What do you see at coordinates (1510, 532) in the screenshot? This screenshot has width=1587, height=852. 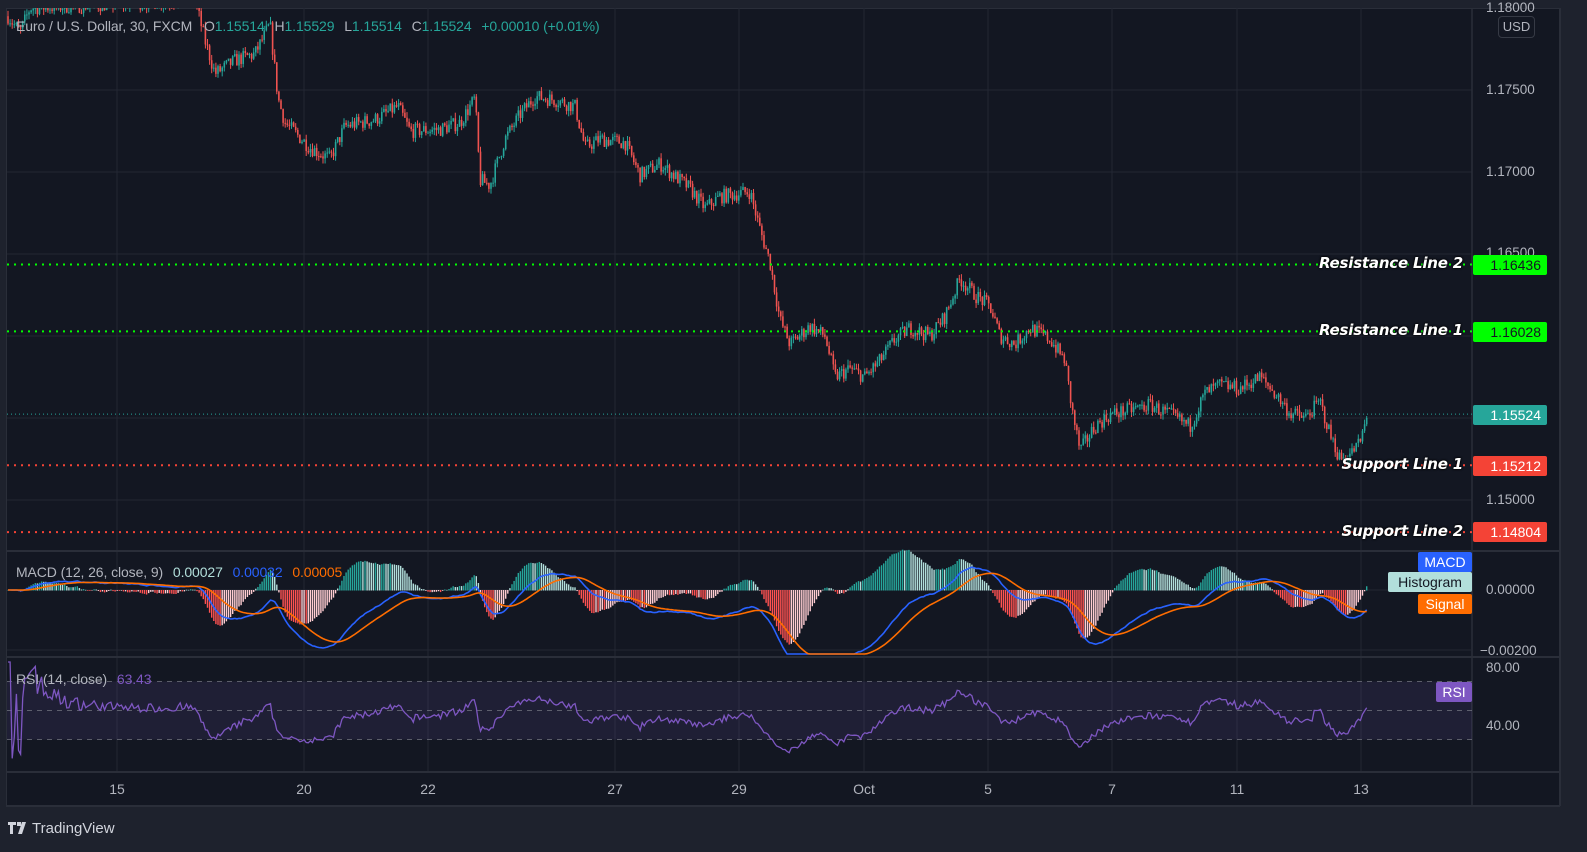 I see `support-2-price-tag: 1.14804` at bounding box center [1510, 532].